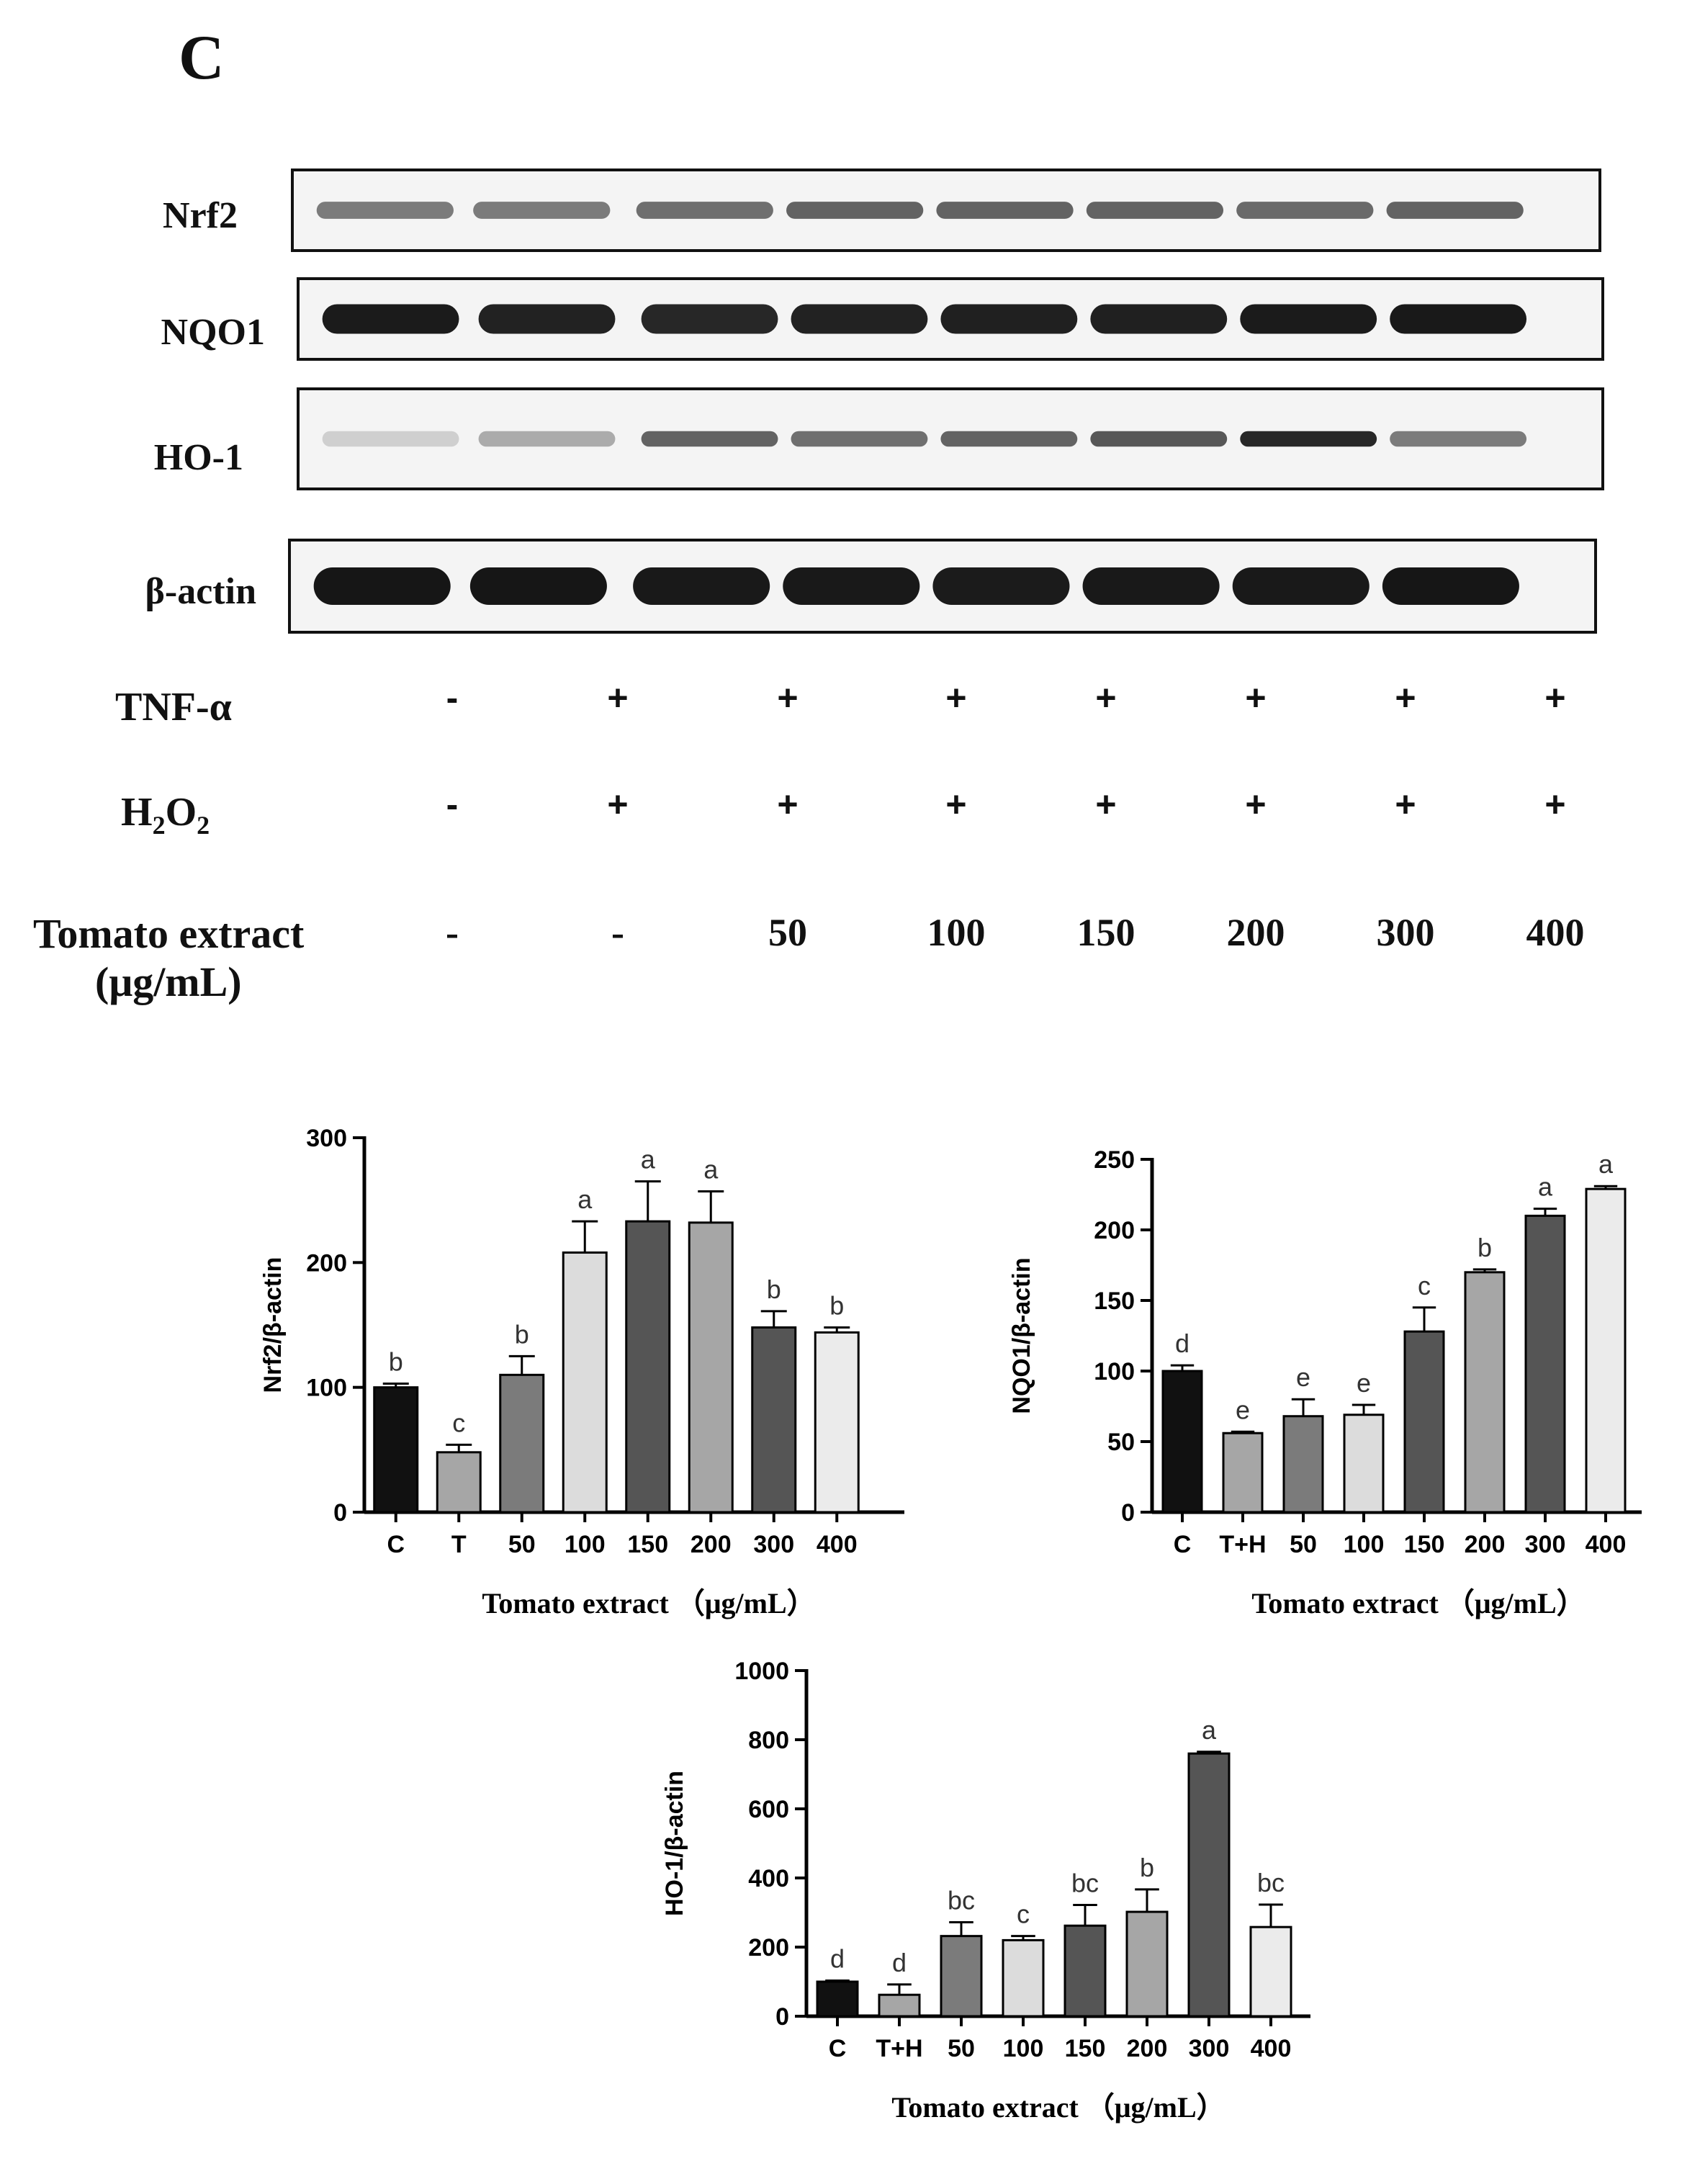  What do you see at coordinates (838, 2048) in the screenshot?
I see `x-tick-label-C: C` at bounding box center [838, 2048].